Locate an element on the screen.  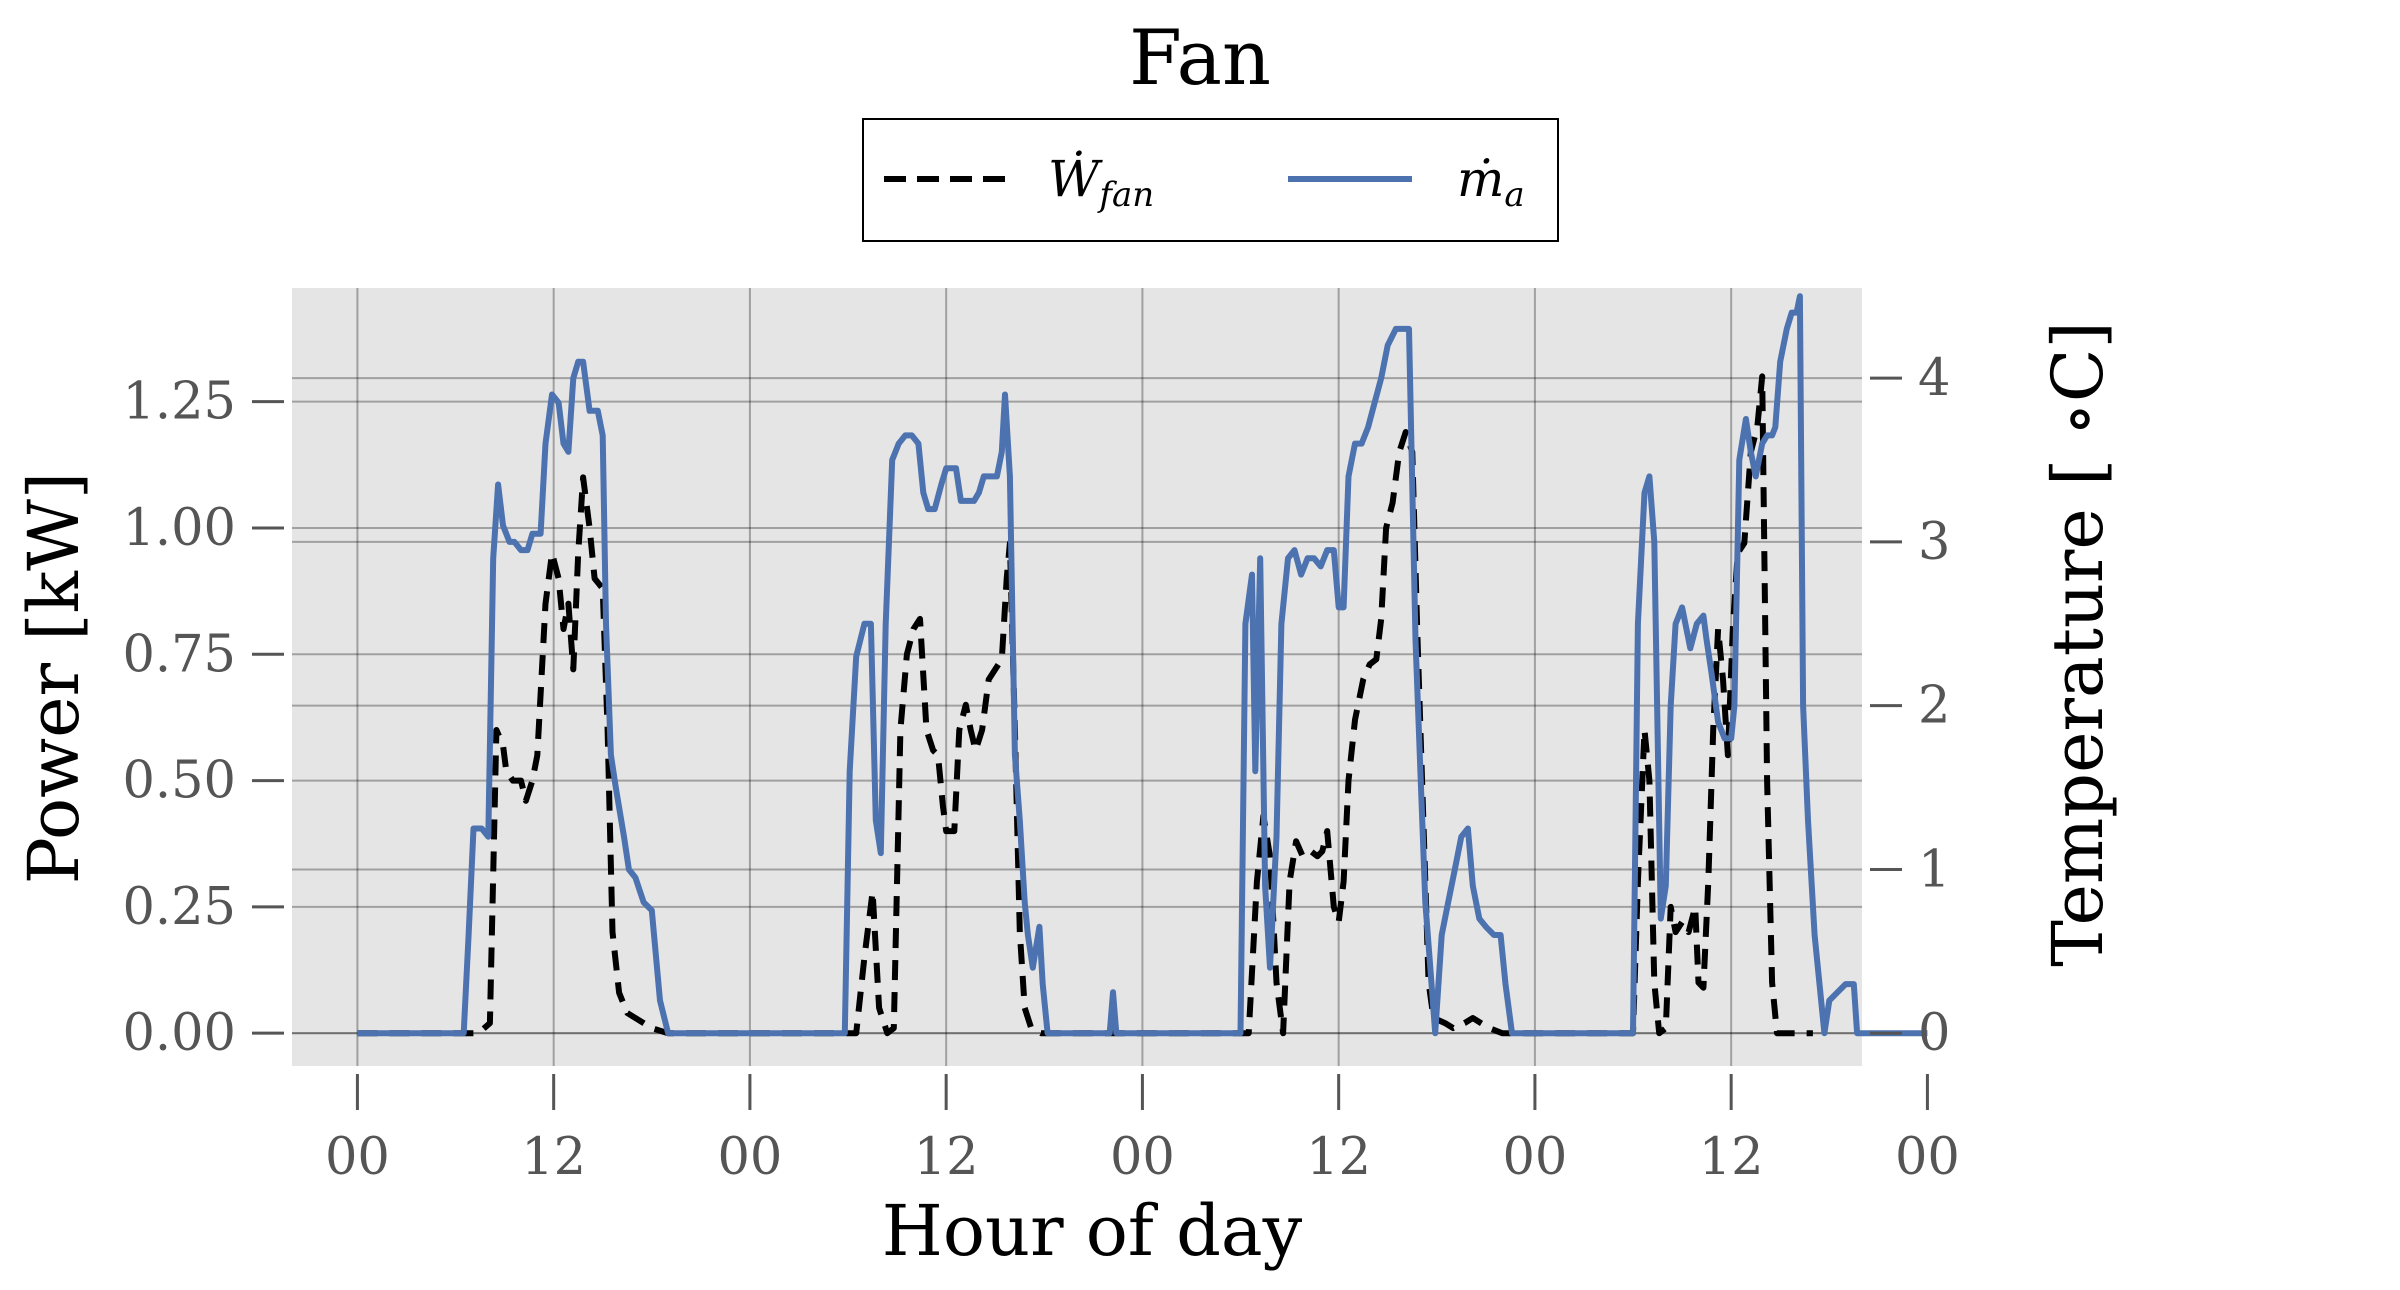
y-tick-label: 0.75 is located at coordinates (179, 654).